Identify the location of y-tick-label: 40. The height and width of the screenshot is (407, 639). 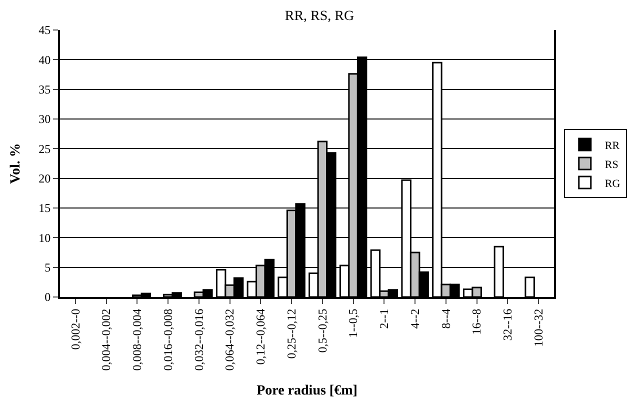
(44, 59).